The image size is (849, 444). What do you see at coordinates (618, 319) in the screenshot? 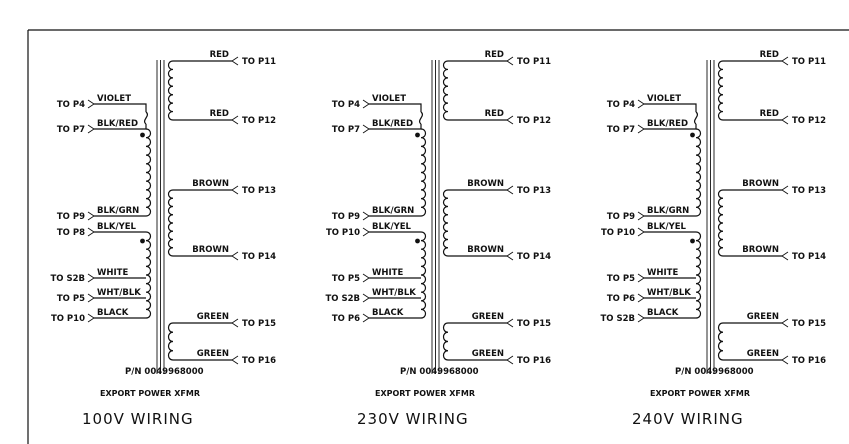
I see `primary-terminal-label: TO S2B` at bounding box center [618, 319].